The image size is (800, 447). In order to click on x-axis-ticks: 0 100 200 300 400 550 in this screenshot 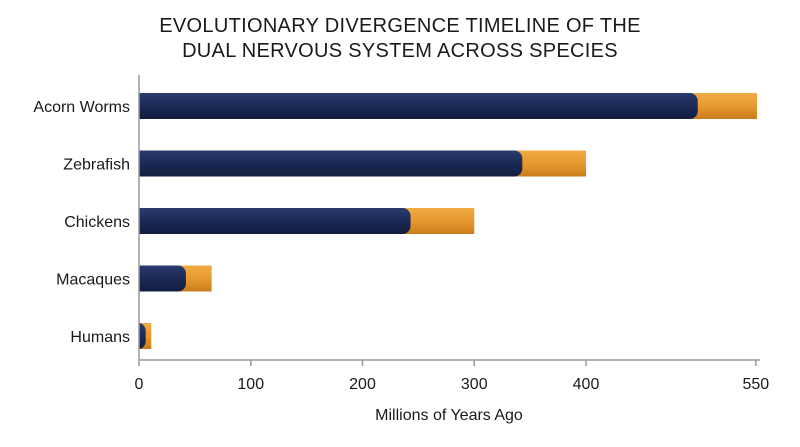, I will do `click(452, 376)`.